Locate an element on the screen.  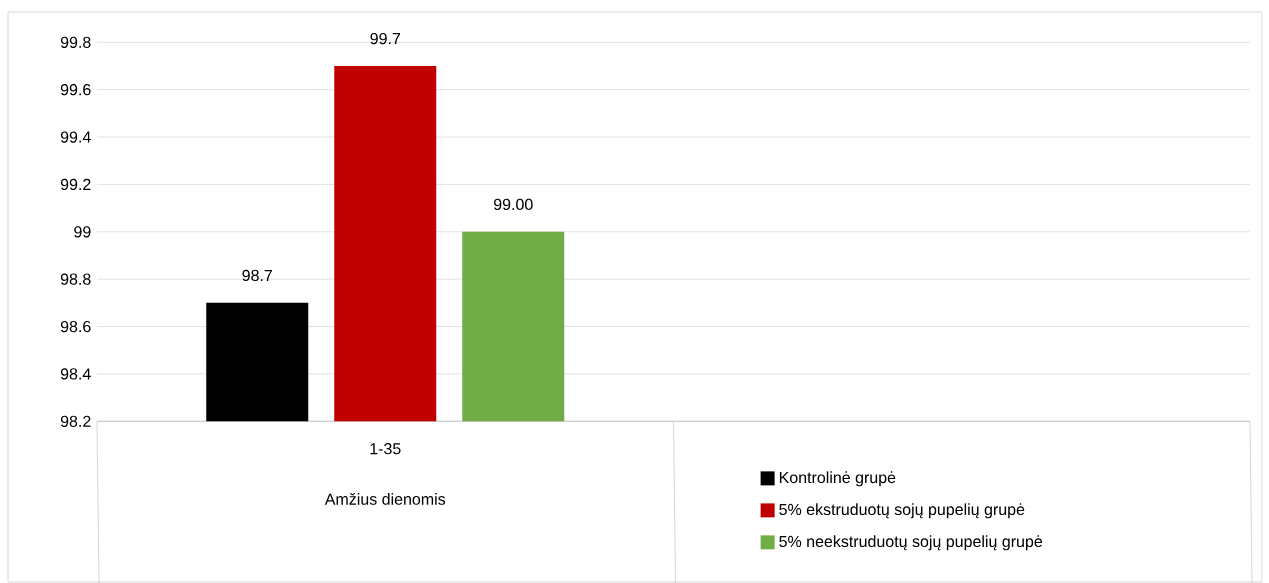
y-tick-label: 98.2 is located at coordinates (75, 421).